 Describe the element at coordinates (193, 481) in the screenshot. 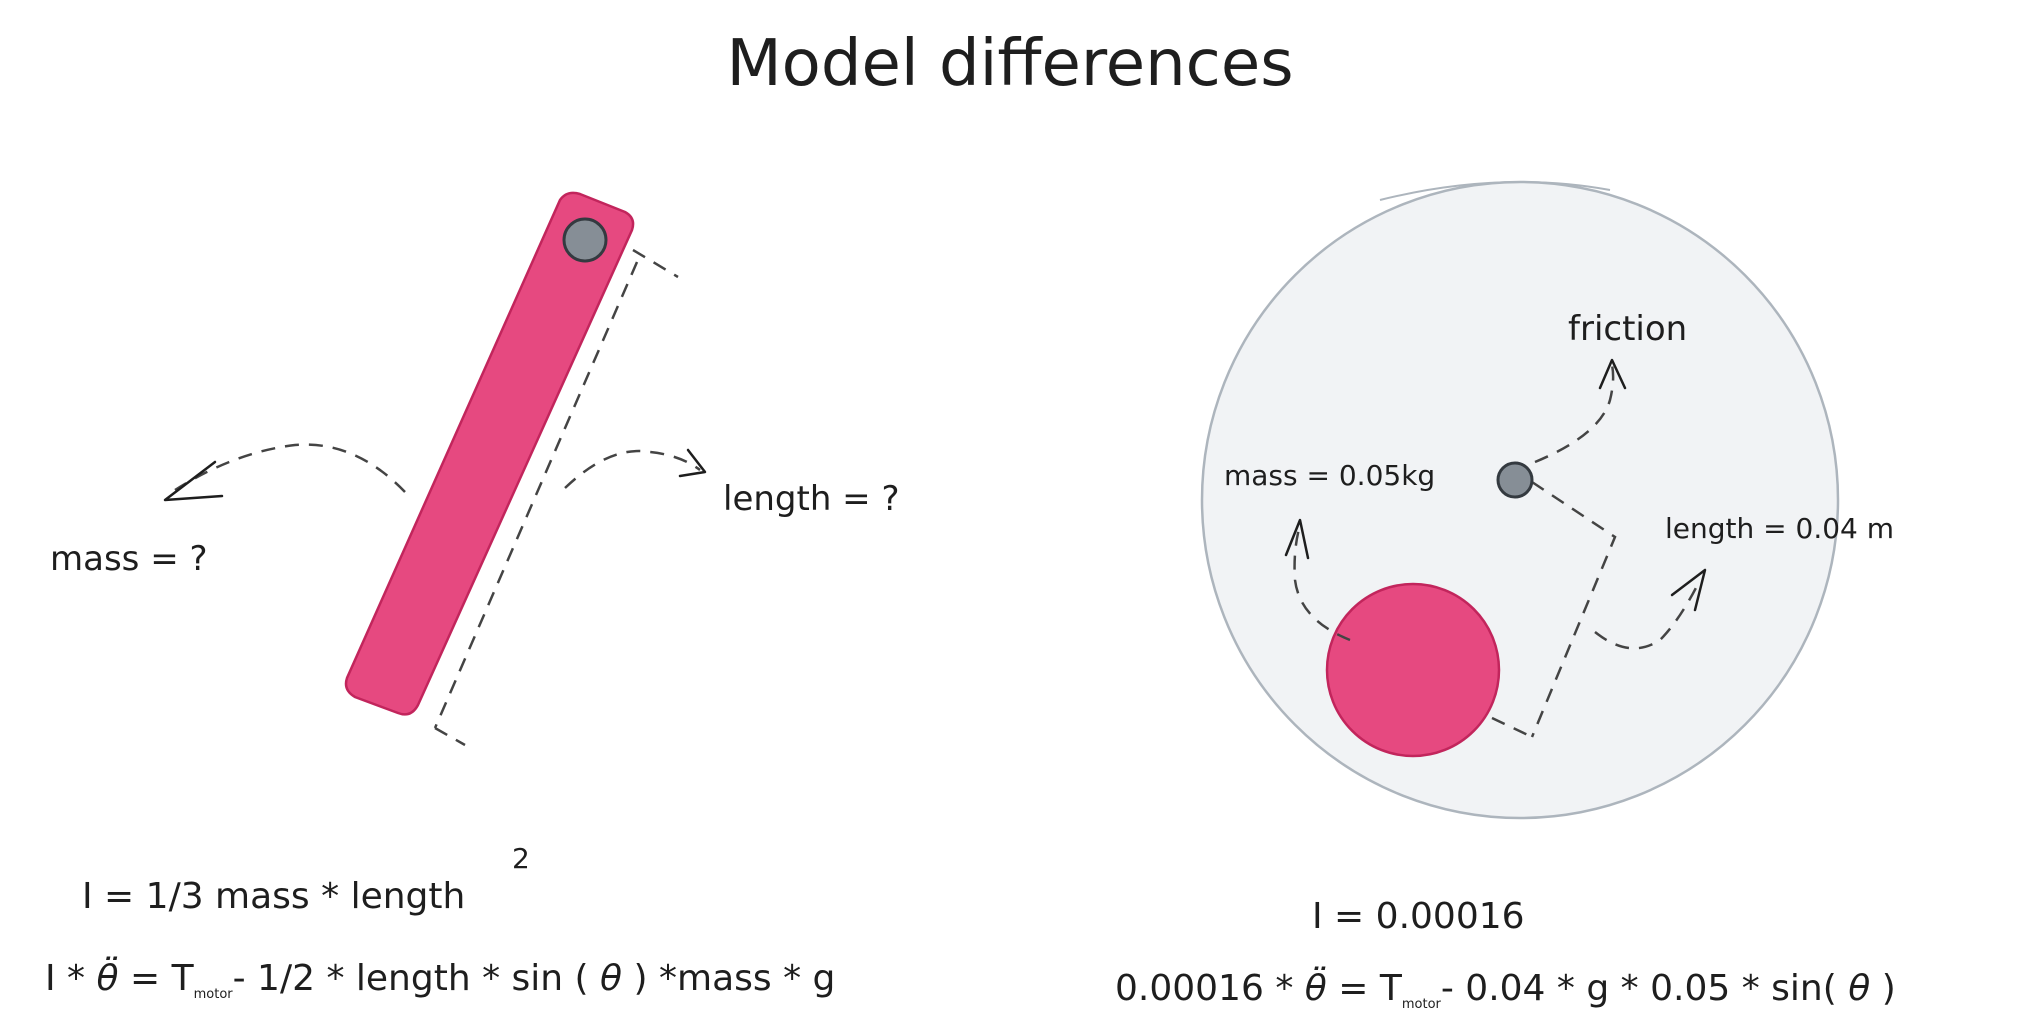

I see `mass-arrowhead-left-icon` at that location.